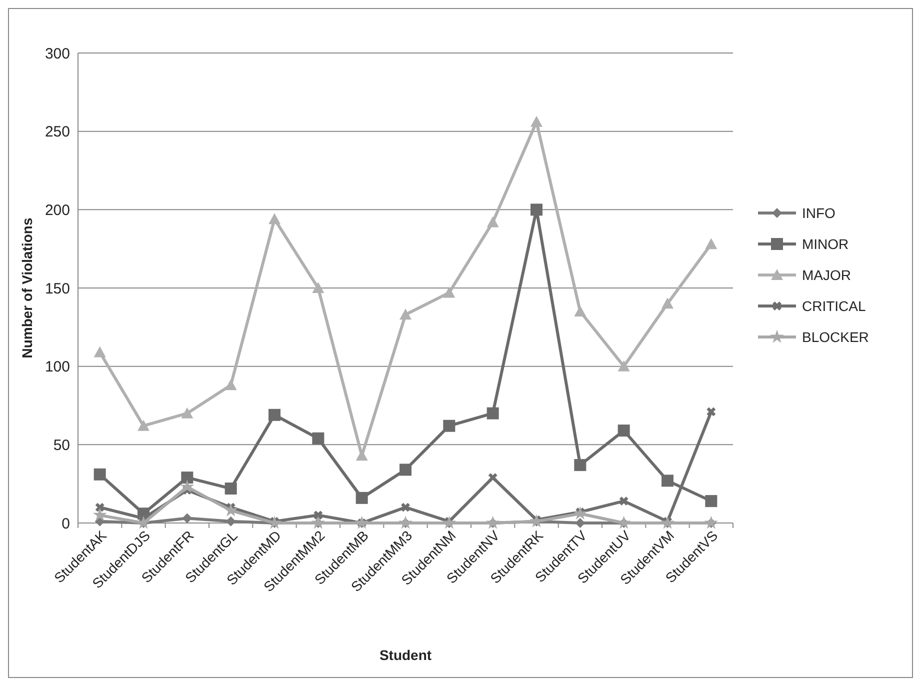 The width and height of the screenshot is (921, 686). What do you see at coordinates (57, 132) in the screenshot?
I see `y-tick-label: 250` at bounding box center [57, 132].